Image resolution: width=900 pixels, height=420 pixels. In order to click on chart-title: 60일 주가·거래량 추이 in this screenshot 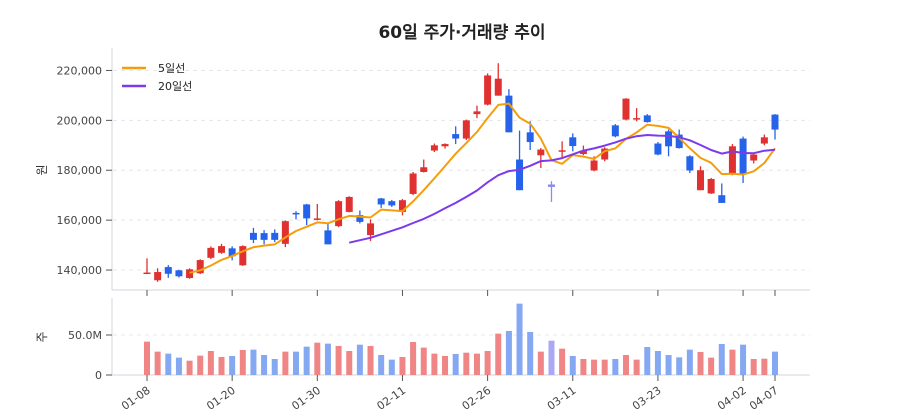, I will do `click(461, 33)`.